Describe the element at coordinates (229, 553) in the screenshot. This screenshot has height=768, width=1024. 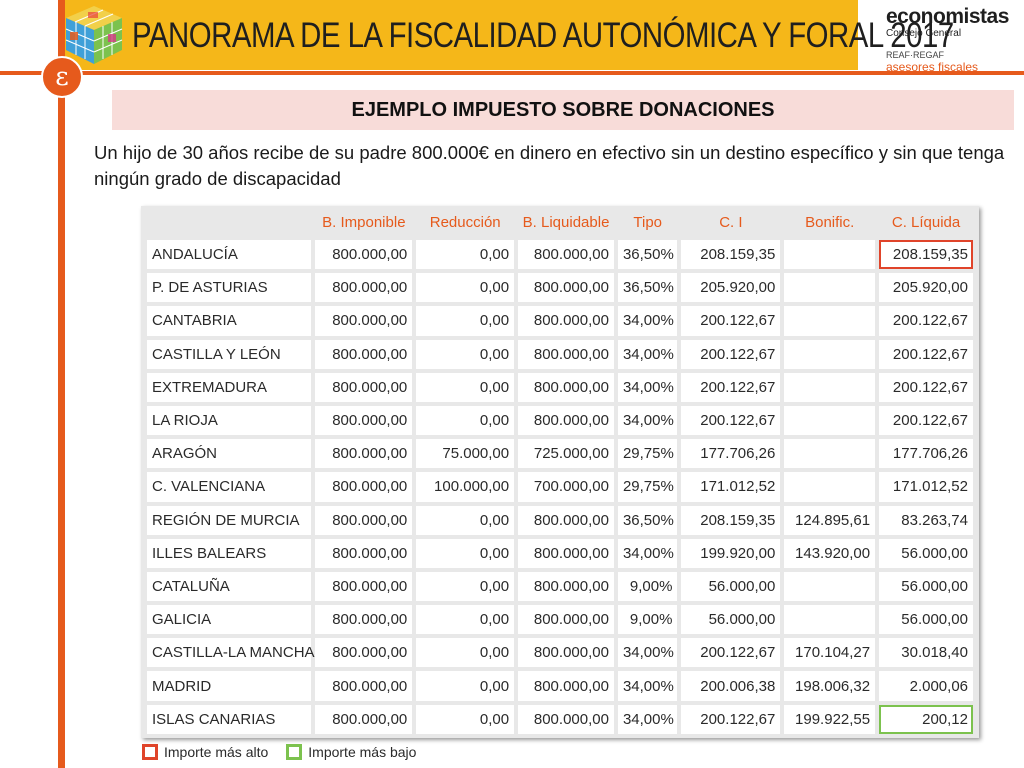
I see `region-cell: ILLES BALEARS` at that location.